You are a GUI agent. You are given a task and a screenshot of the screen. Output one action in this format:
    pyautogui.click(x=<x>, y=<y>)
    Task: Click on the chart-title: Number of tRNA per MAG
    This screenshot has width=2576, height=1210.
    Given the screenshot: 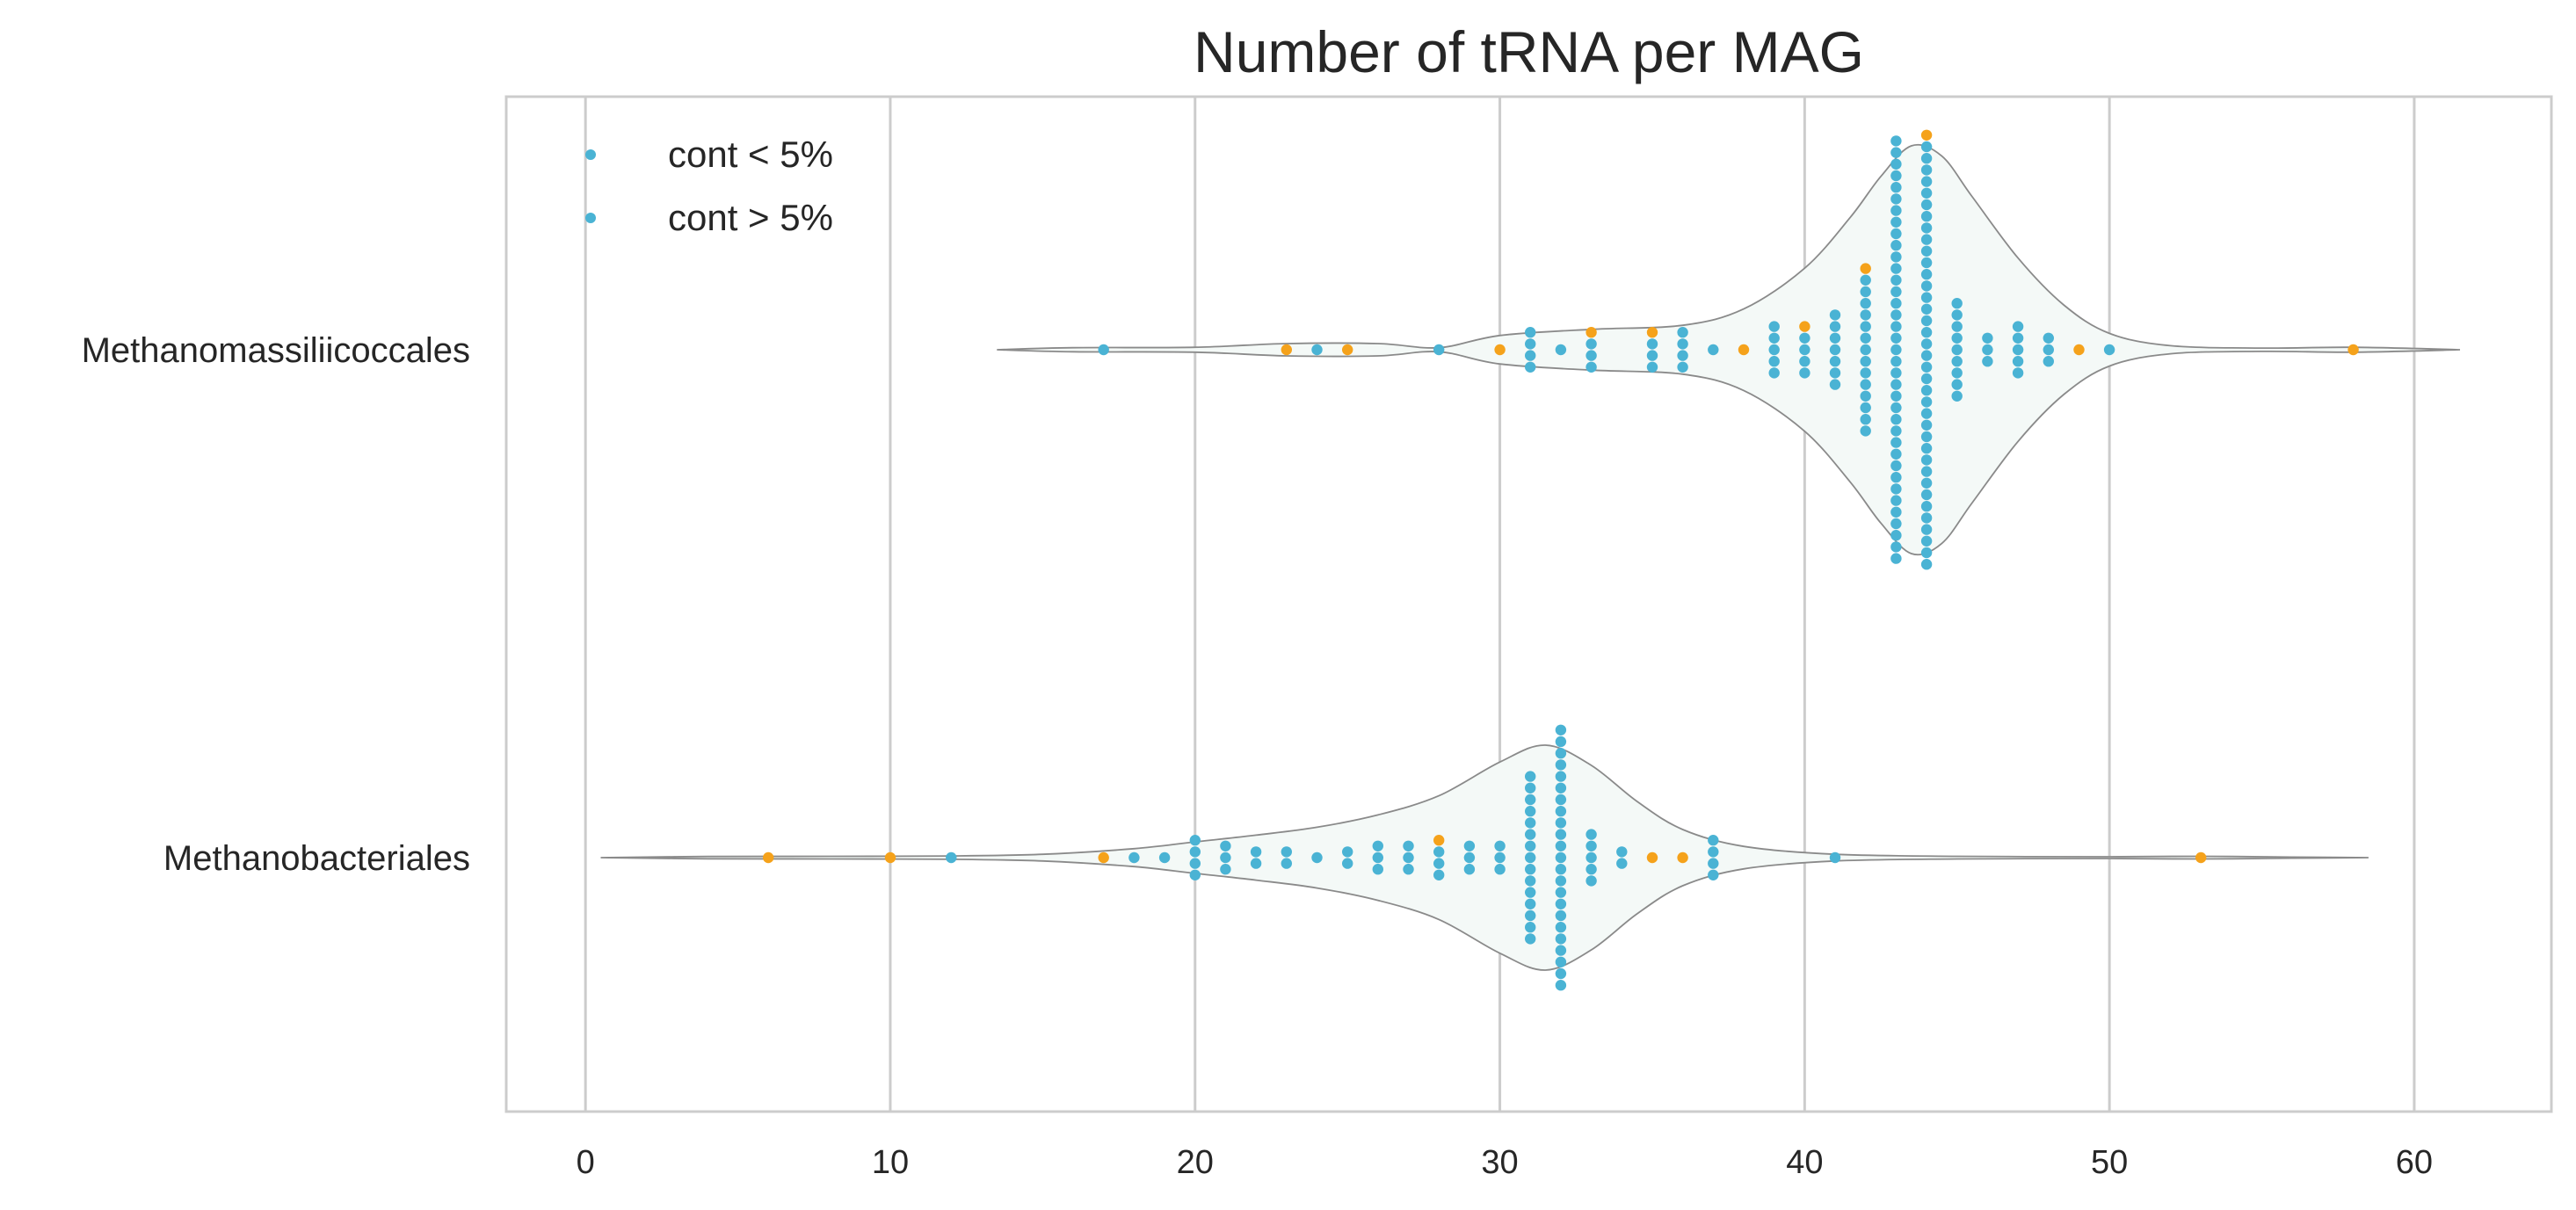 What is the action you would take?
    pyautogui.click(x=1529, y=51)
    